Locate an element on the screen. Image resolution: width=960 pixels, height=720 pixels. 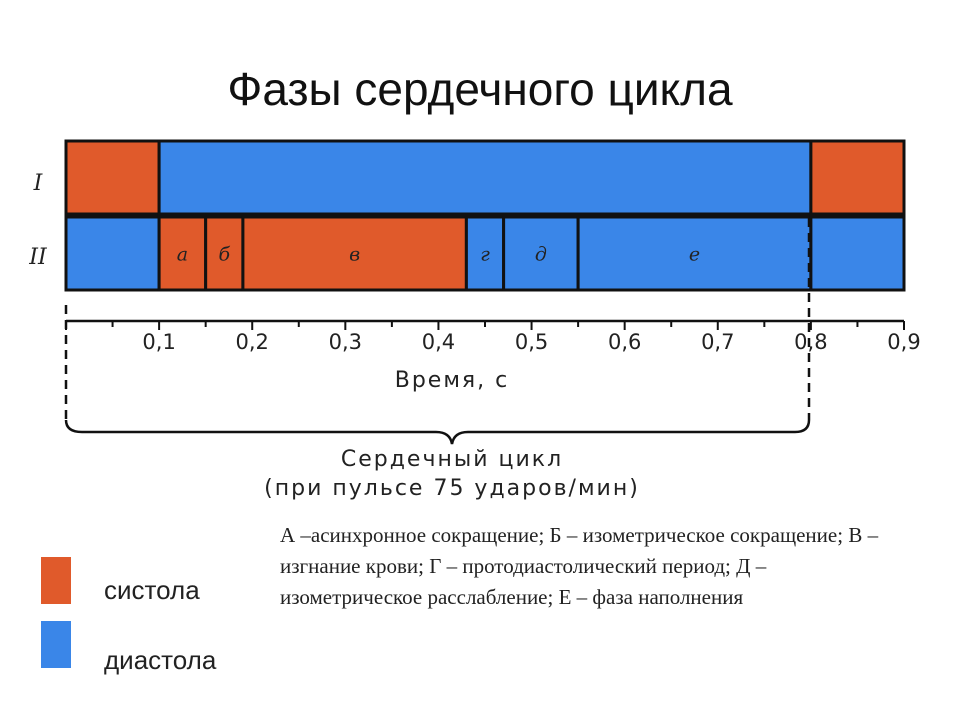
page-title: Фазы сердечного цикла is located at coordinates (480, 89).